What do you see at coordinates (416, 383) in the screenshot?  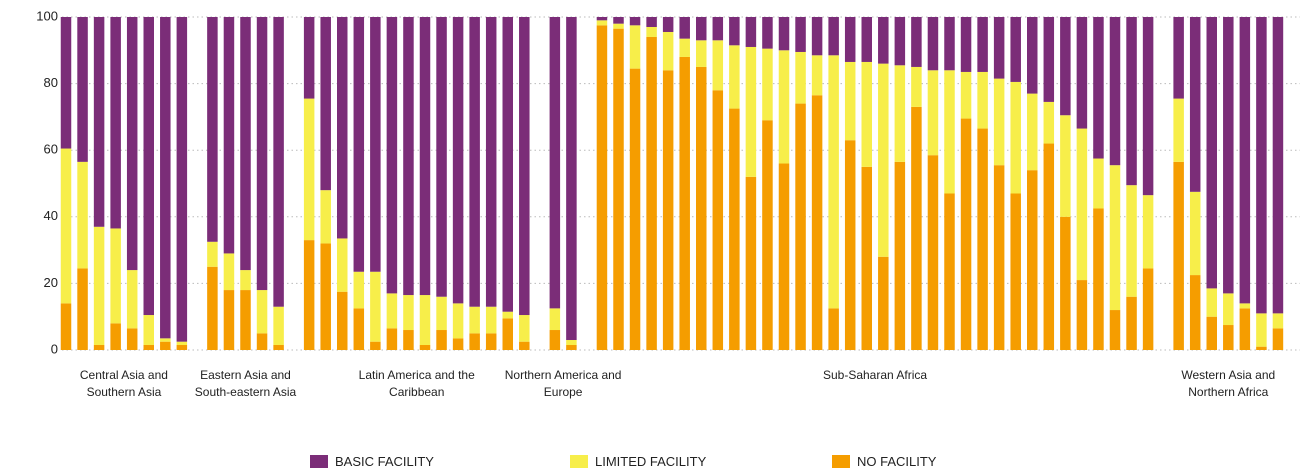 I see `group-label: Latin America and the Caribbean` at bounding box center [416, 383].